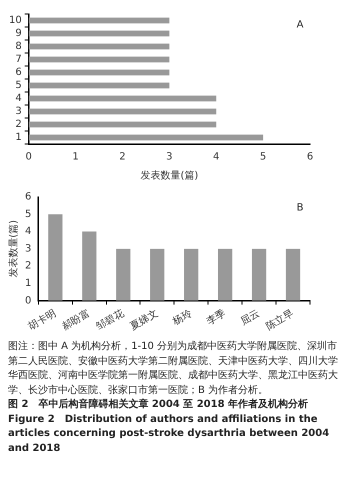 This screenshot has width=346, height=480. What do you see at coordinates (18, 46) in the screenshot?
I see `y-tick-label: 8` at bounding box center [18, 46].